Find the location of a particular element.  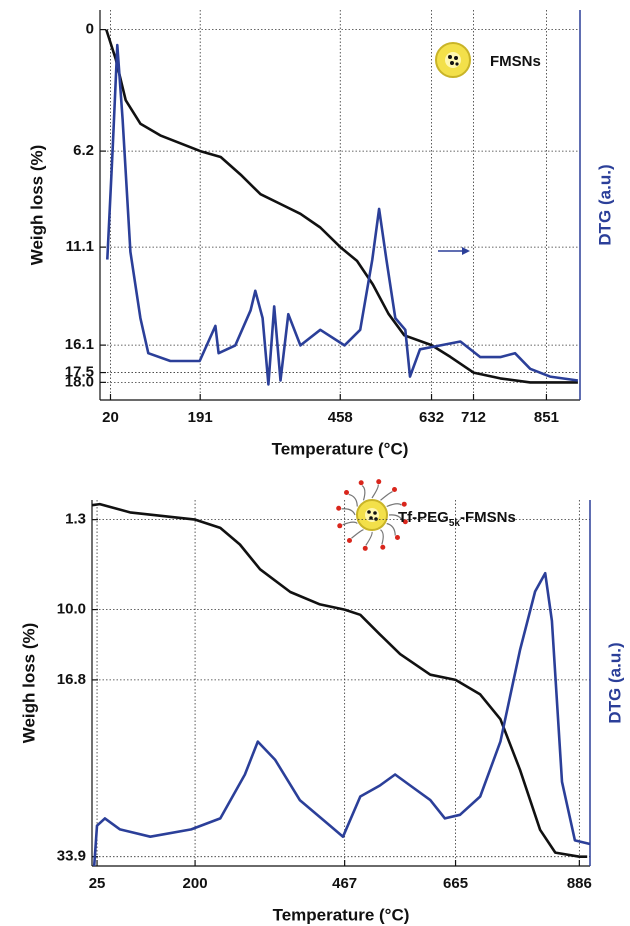

y-tick-label: 17.5 is located at coordinates (79, 372).